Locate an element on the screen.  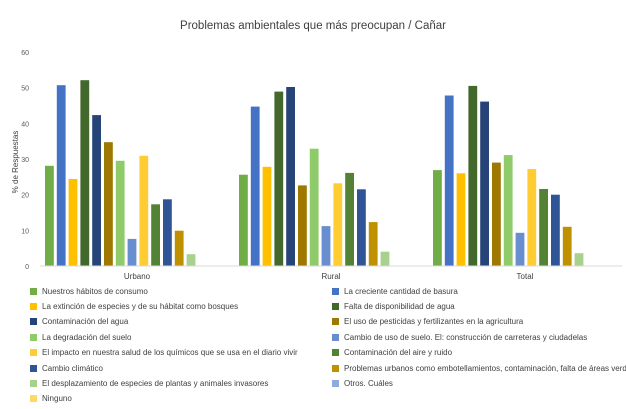
y-tick-label: 0 is located at coordinates (27, 267).